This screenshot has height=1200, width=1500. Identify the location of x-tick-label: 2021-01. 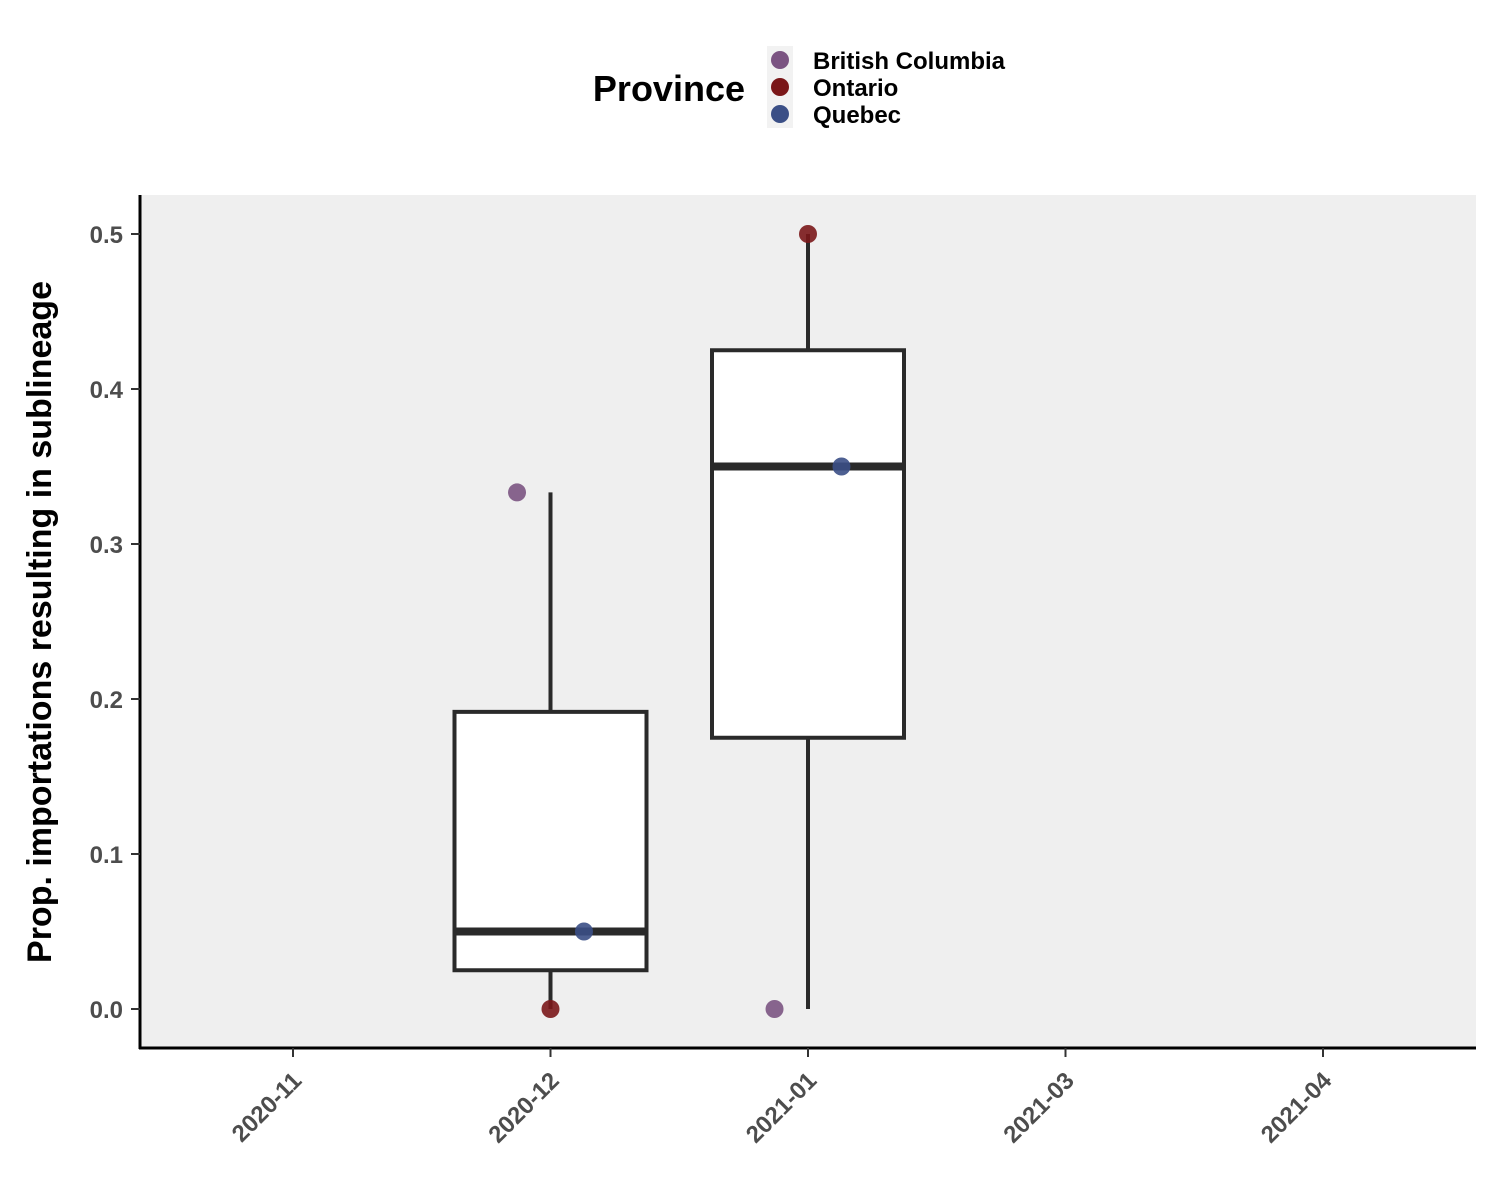
(781, 1107).